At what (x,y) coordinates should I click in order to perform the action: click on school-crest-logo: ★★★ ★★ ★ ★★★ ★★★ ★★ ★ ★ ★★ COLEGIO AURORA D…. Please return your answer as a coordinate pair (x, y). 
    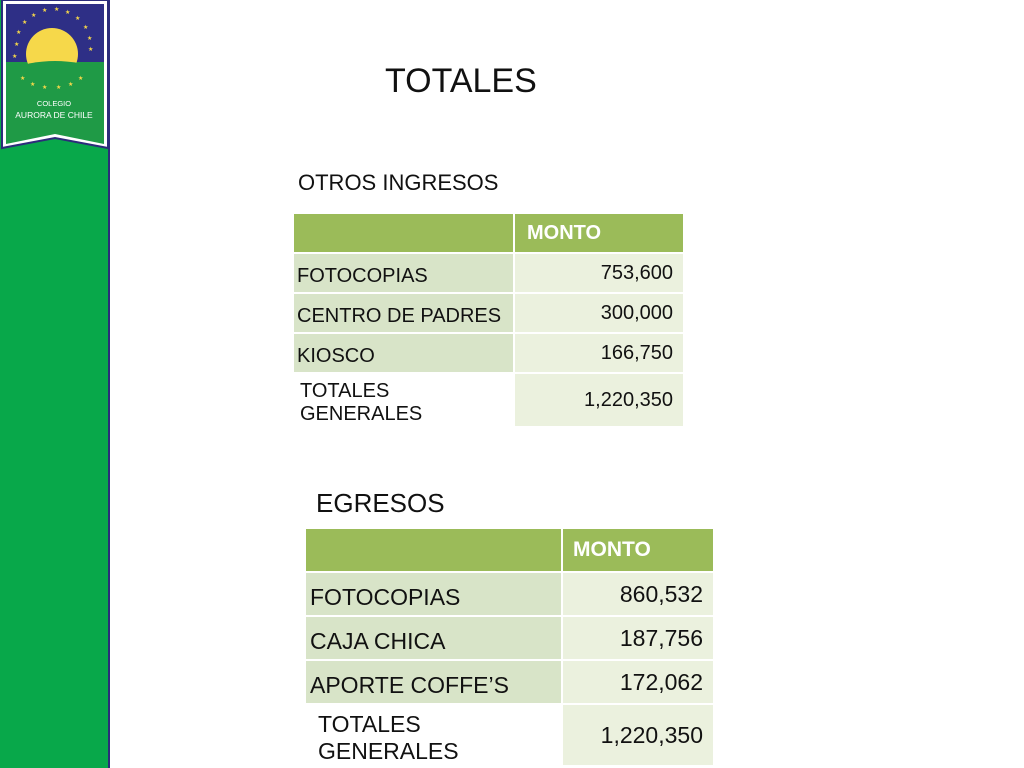
    Looking at the image, I should click on (55, 75).